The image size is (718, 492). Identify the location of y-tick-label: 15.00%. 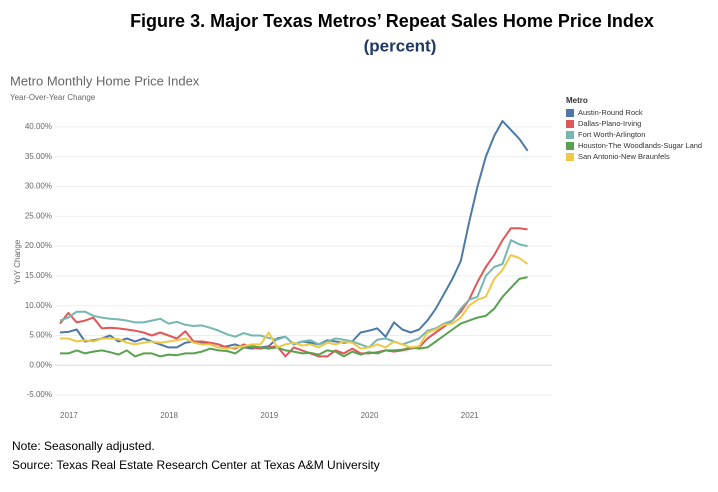
(38, 275).